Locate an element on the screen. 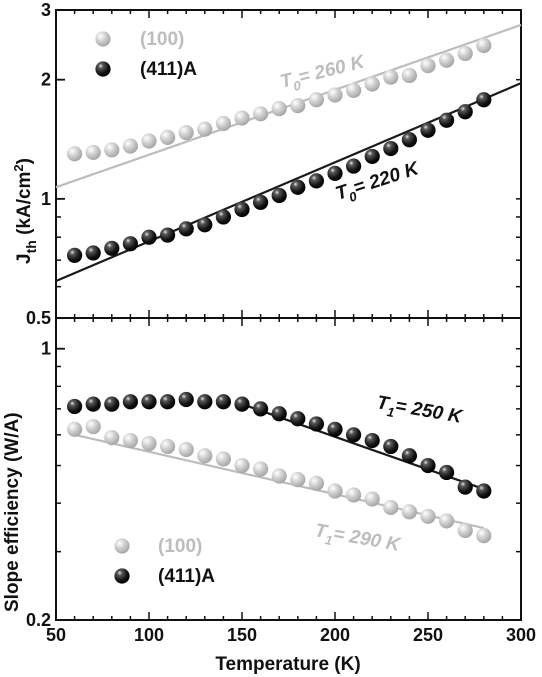  svg-text: Jth (kA/cm2) is located at coordinates (25, 211).